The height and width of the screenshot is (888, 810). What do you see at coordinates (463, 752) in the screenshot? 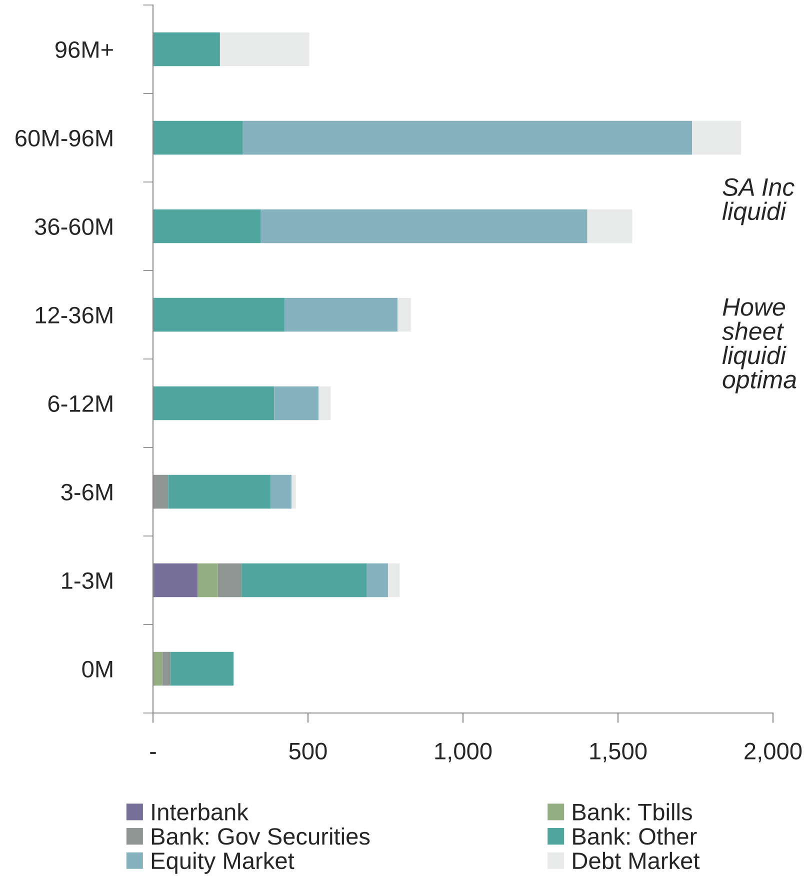
I see `x-tick-label: 1,000` at bounding box center [463, 752].